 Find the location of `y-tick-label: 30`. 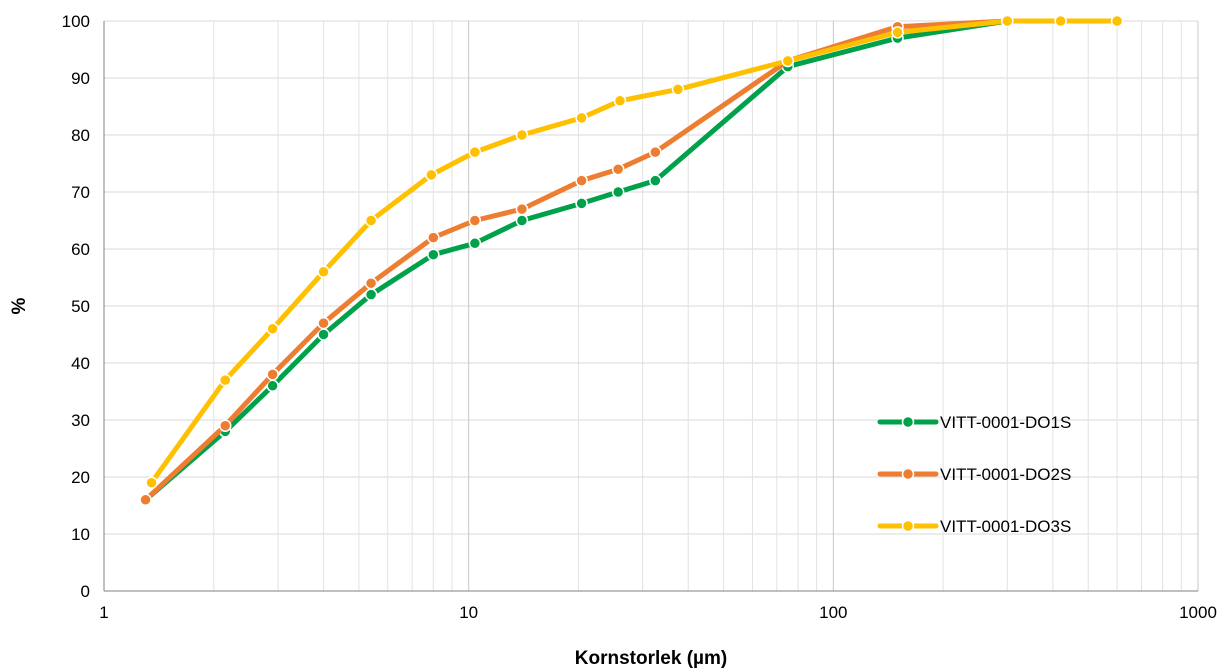

y-tick-label: 30 is located at coordinates (80, 420).